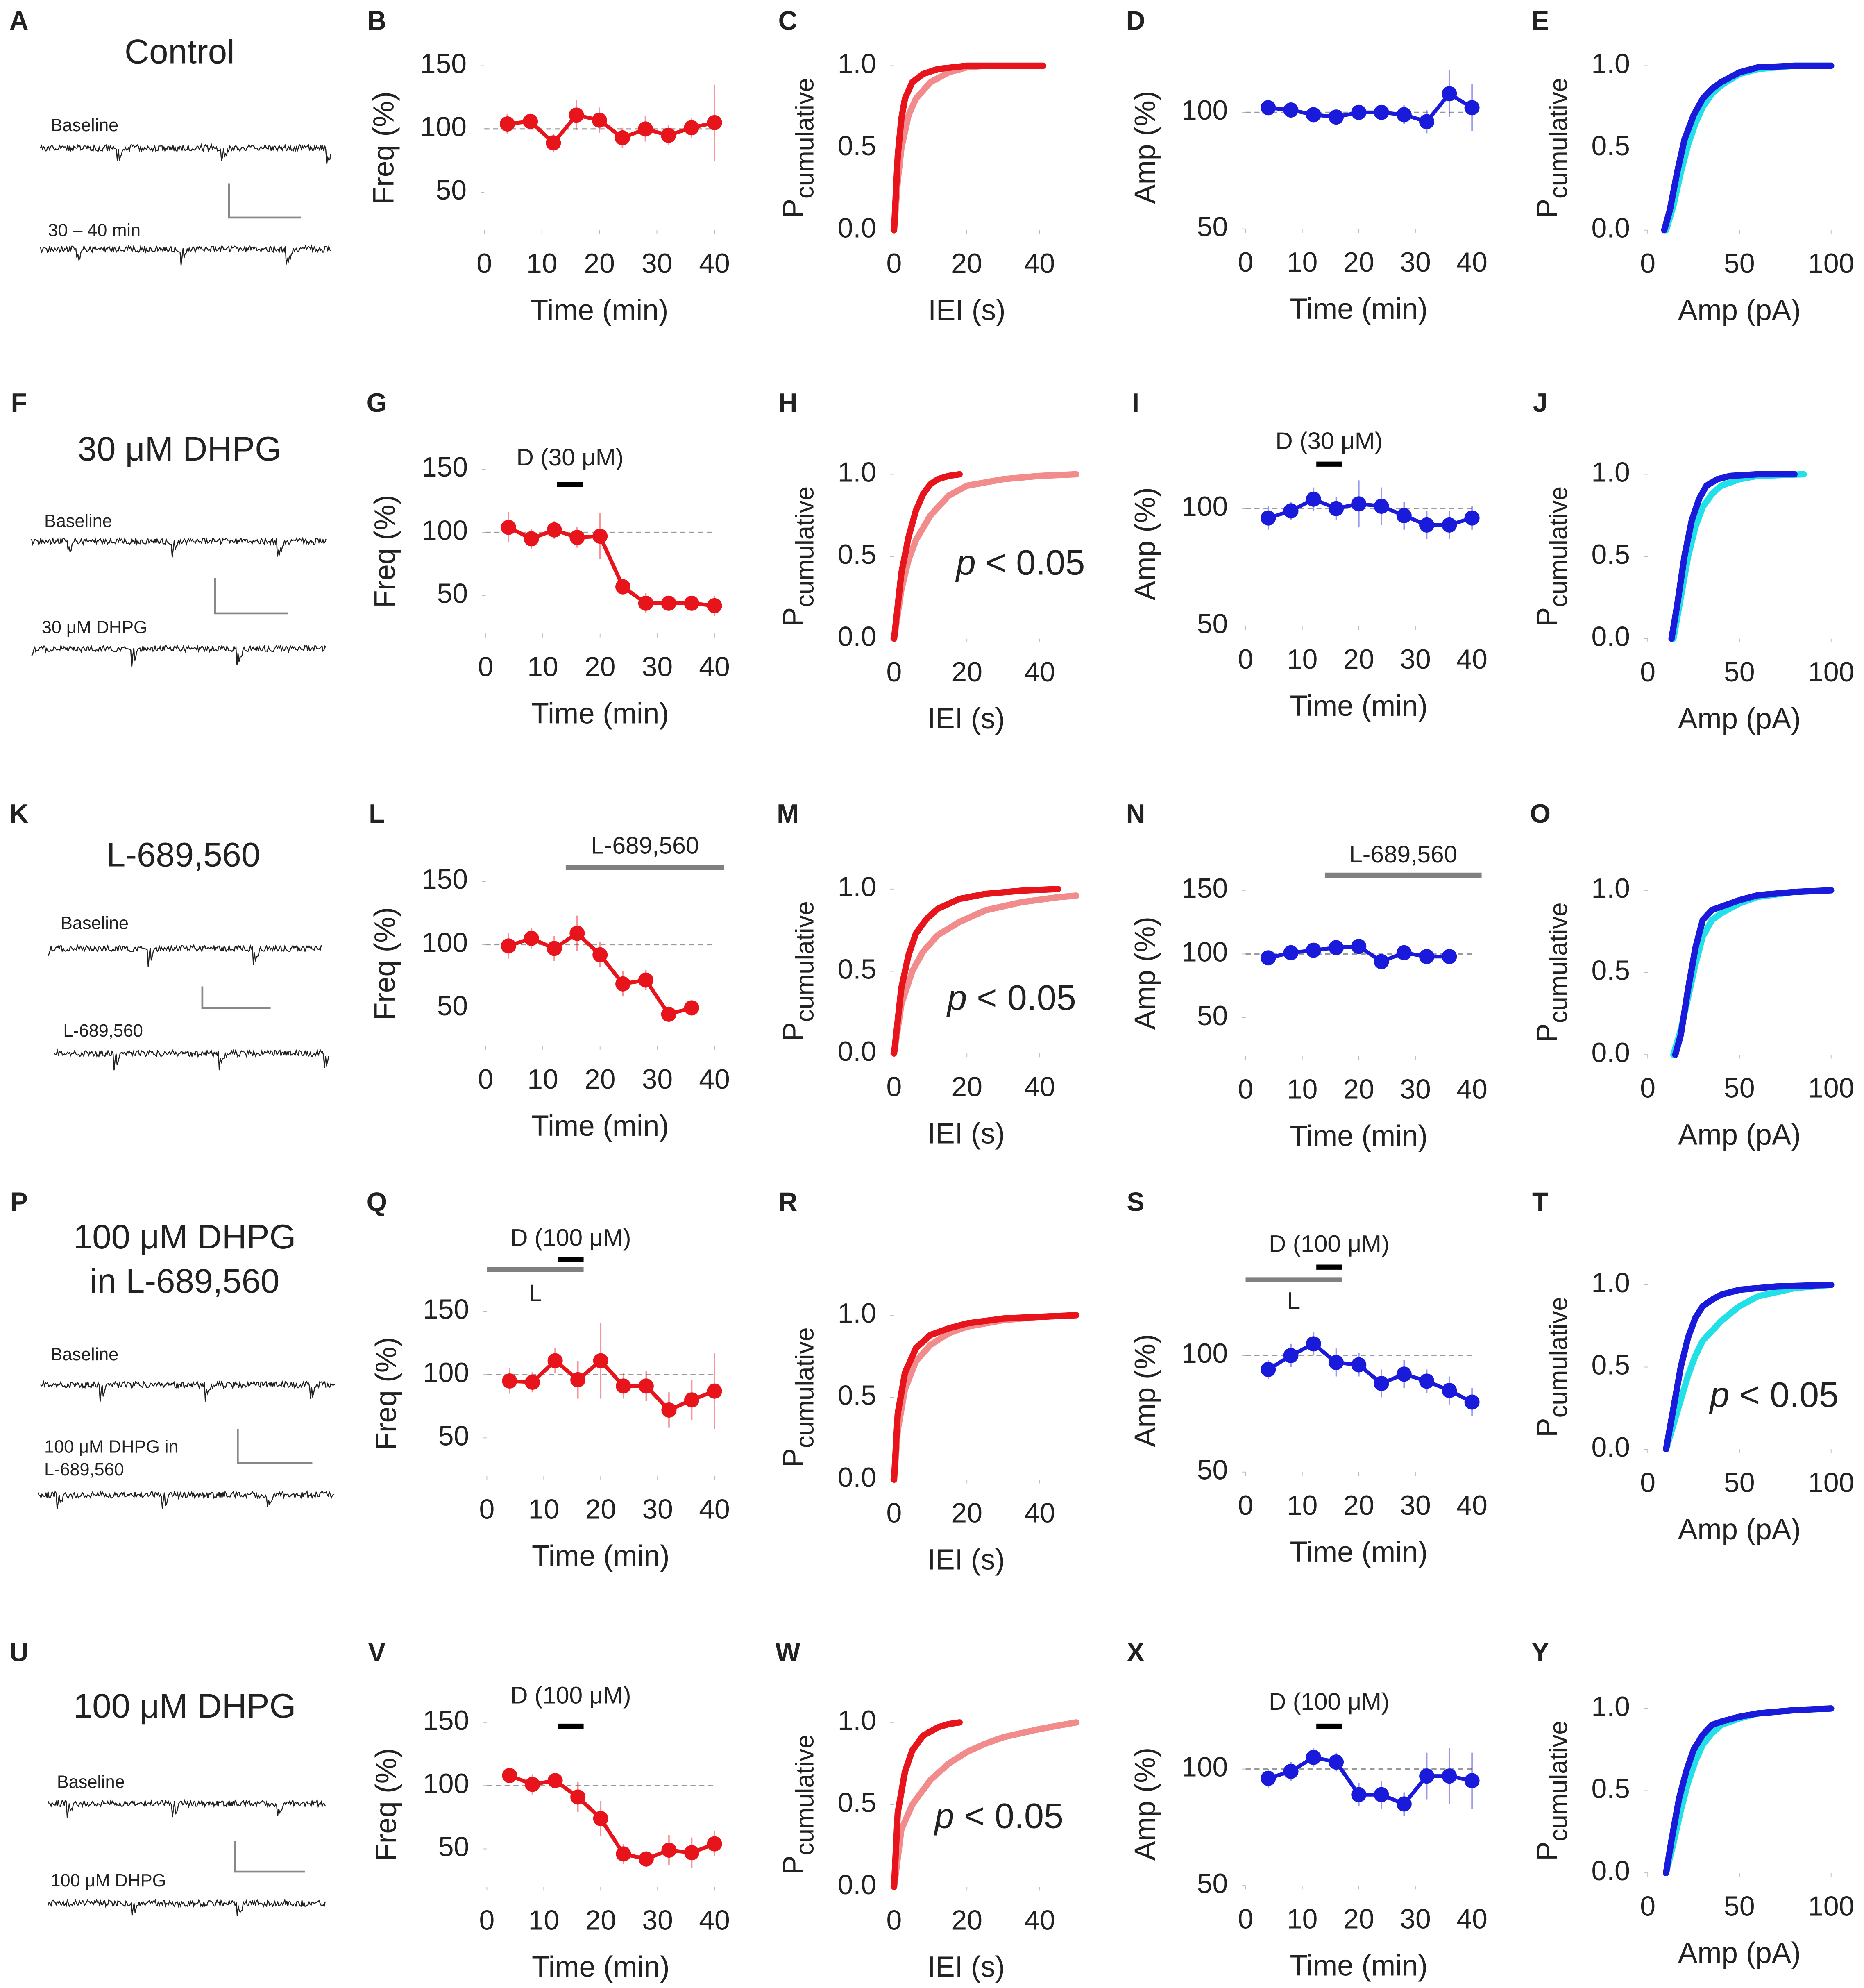 This screenshot has height=1988, width=1864. I want to click on panel-letter: N, so click(1135, 813).